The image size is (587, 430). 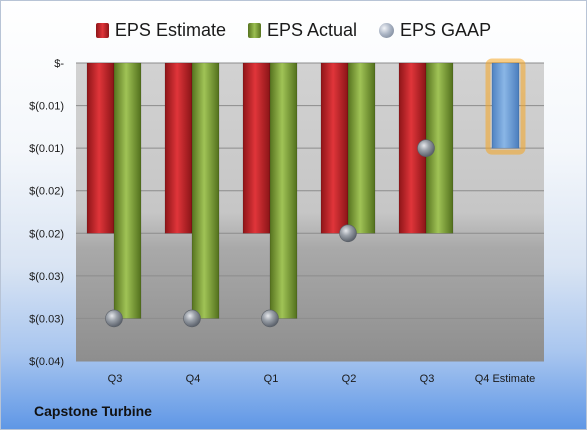 What do you see at coordinates (387, 30) in the screenshot?
I see `eps-gaap-sphere-icon` at bounding box center [387, 30].